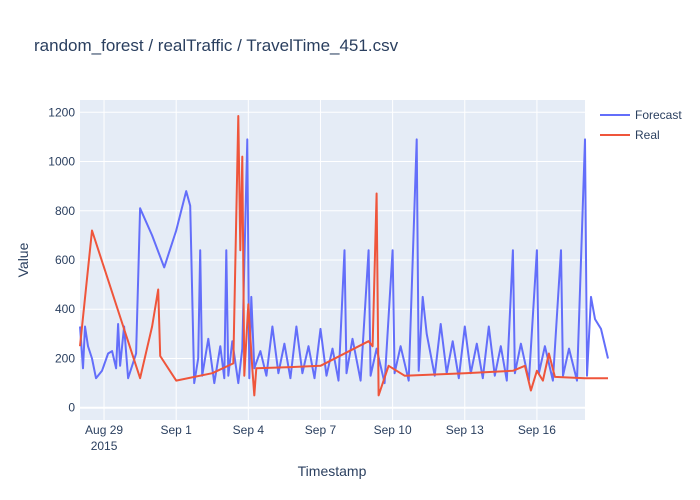  What do you see at coordinates (393, 430) in the screenshot?
I see `x-tick-label: Sep 10` at bounding box center [393, 430].